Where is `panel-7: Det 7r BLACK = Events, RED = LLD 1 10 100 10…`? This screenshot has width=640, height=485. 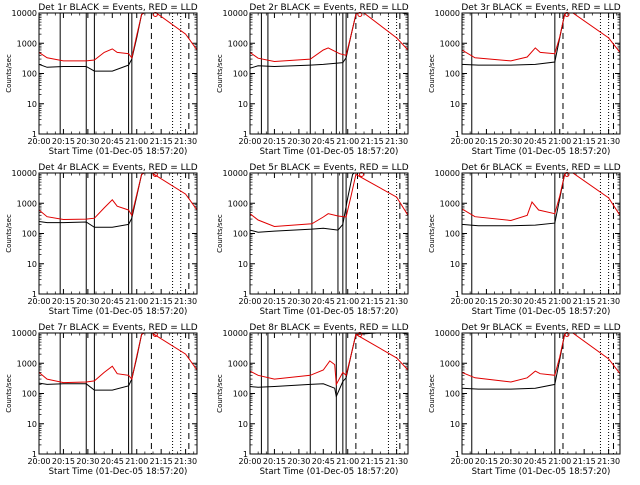
panel-7: Det 7r BLACK = Events, RED = LLD 1 10 100 10… is located at coordinates (101, 400).